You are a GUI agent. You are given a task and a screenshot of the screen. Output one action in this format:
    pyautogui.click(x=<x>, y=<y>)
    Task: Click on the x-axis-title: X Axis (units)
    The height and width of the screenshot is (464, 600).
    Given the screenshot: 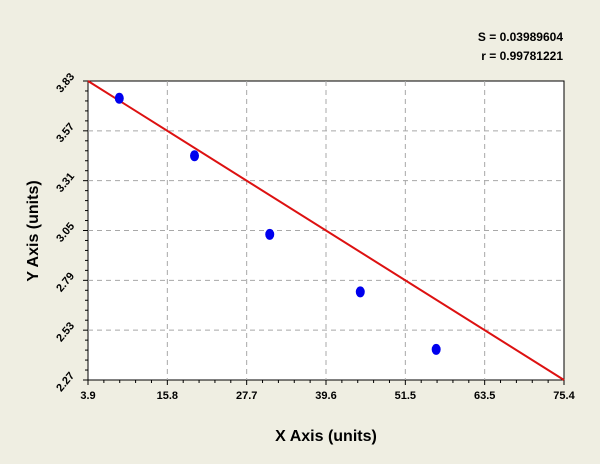 What is the action you would take?
    pyautogui.click(x=326, y=436)
    